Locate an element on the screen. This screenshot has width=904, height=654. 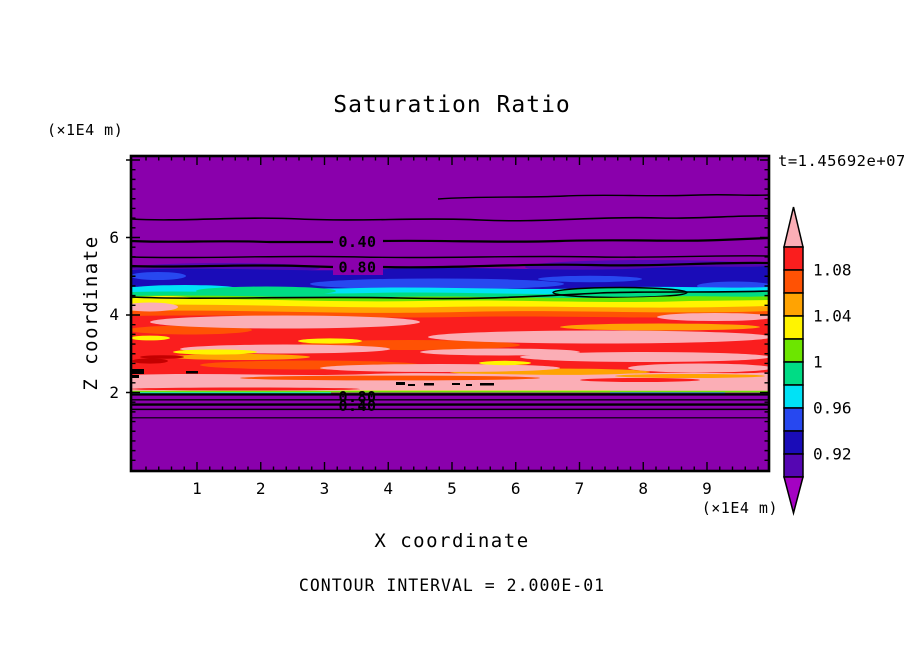
x-tick-labels: 1 2 3 4 5 6 7 8 9 is located at coordinates (452, 488).